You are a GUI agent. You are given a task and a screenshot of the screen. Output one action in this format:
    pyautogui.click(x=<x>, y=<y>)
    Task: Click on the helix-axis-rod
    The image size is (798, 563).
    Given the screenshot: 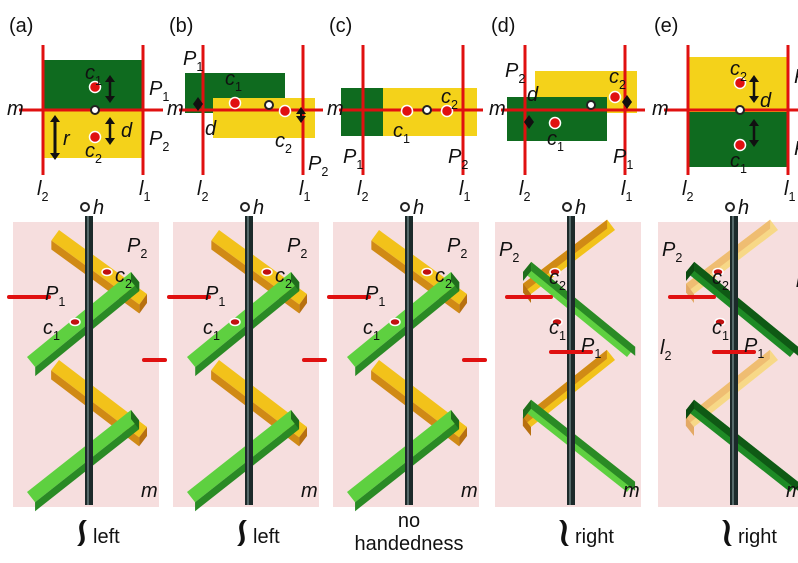 What is the action you would take?
    pyautogui.click(x=89, y=360)
    